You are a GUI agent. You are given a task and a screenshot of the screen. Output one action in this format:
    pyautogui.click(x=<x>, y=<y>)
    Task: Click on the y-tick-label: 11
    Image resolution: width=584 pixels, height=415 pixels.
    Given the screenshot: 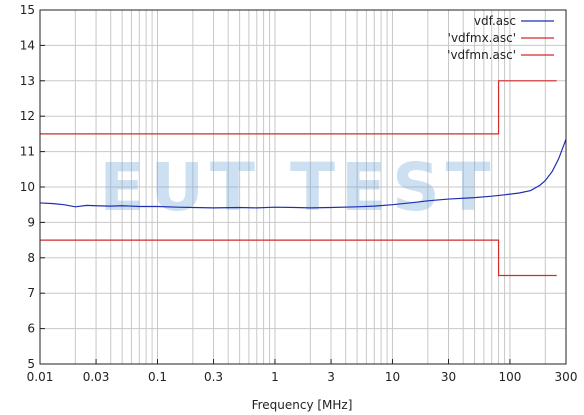 What is the action you would take?
    pyautogui.click(x=27, y=152)
    